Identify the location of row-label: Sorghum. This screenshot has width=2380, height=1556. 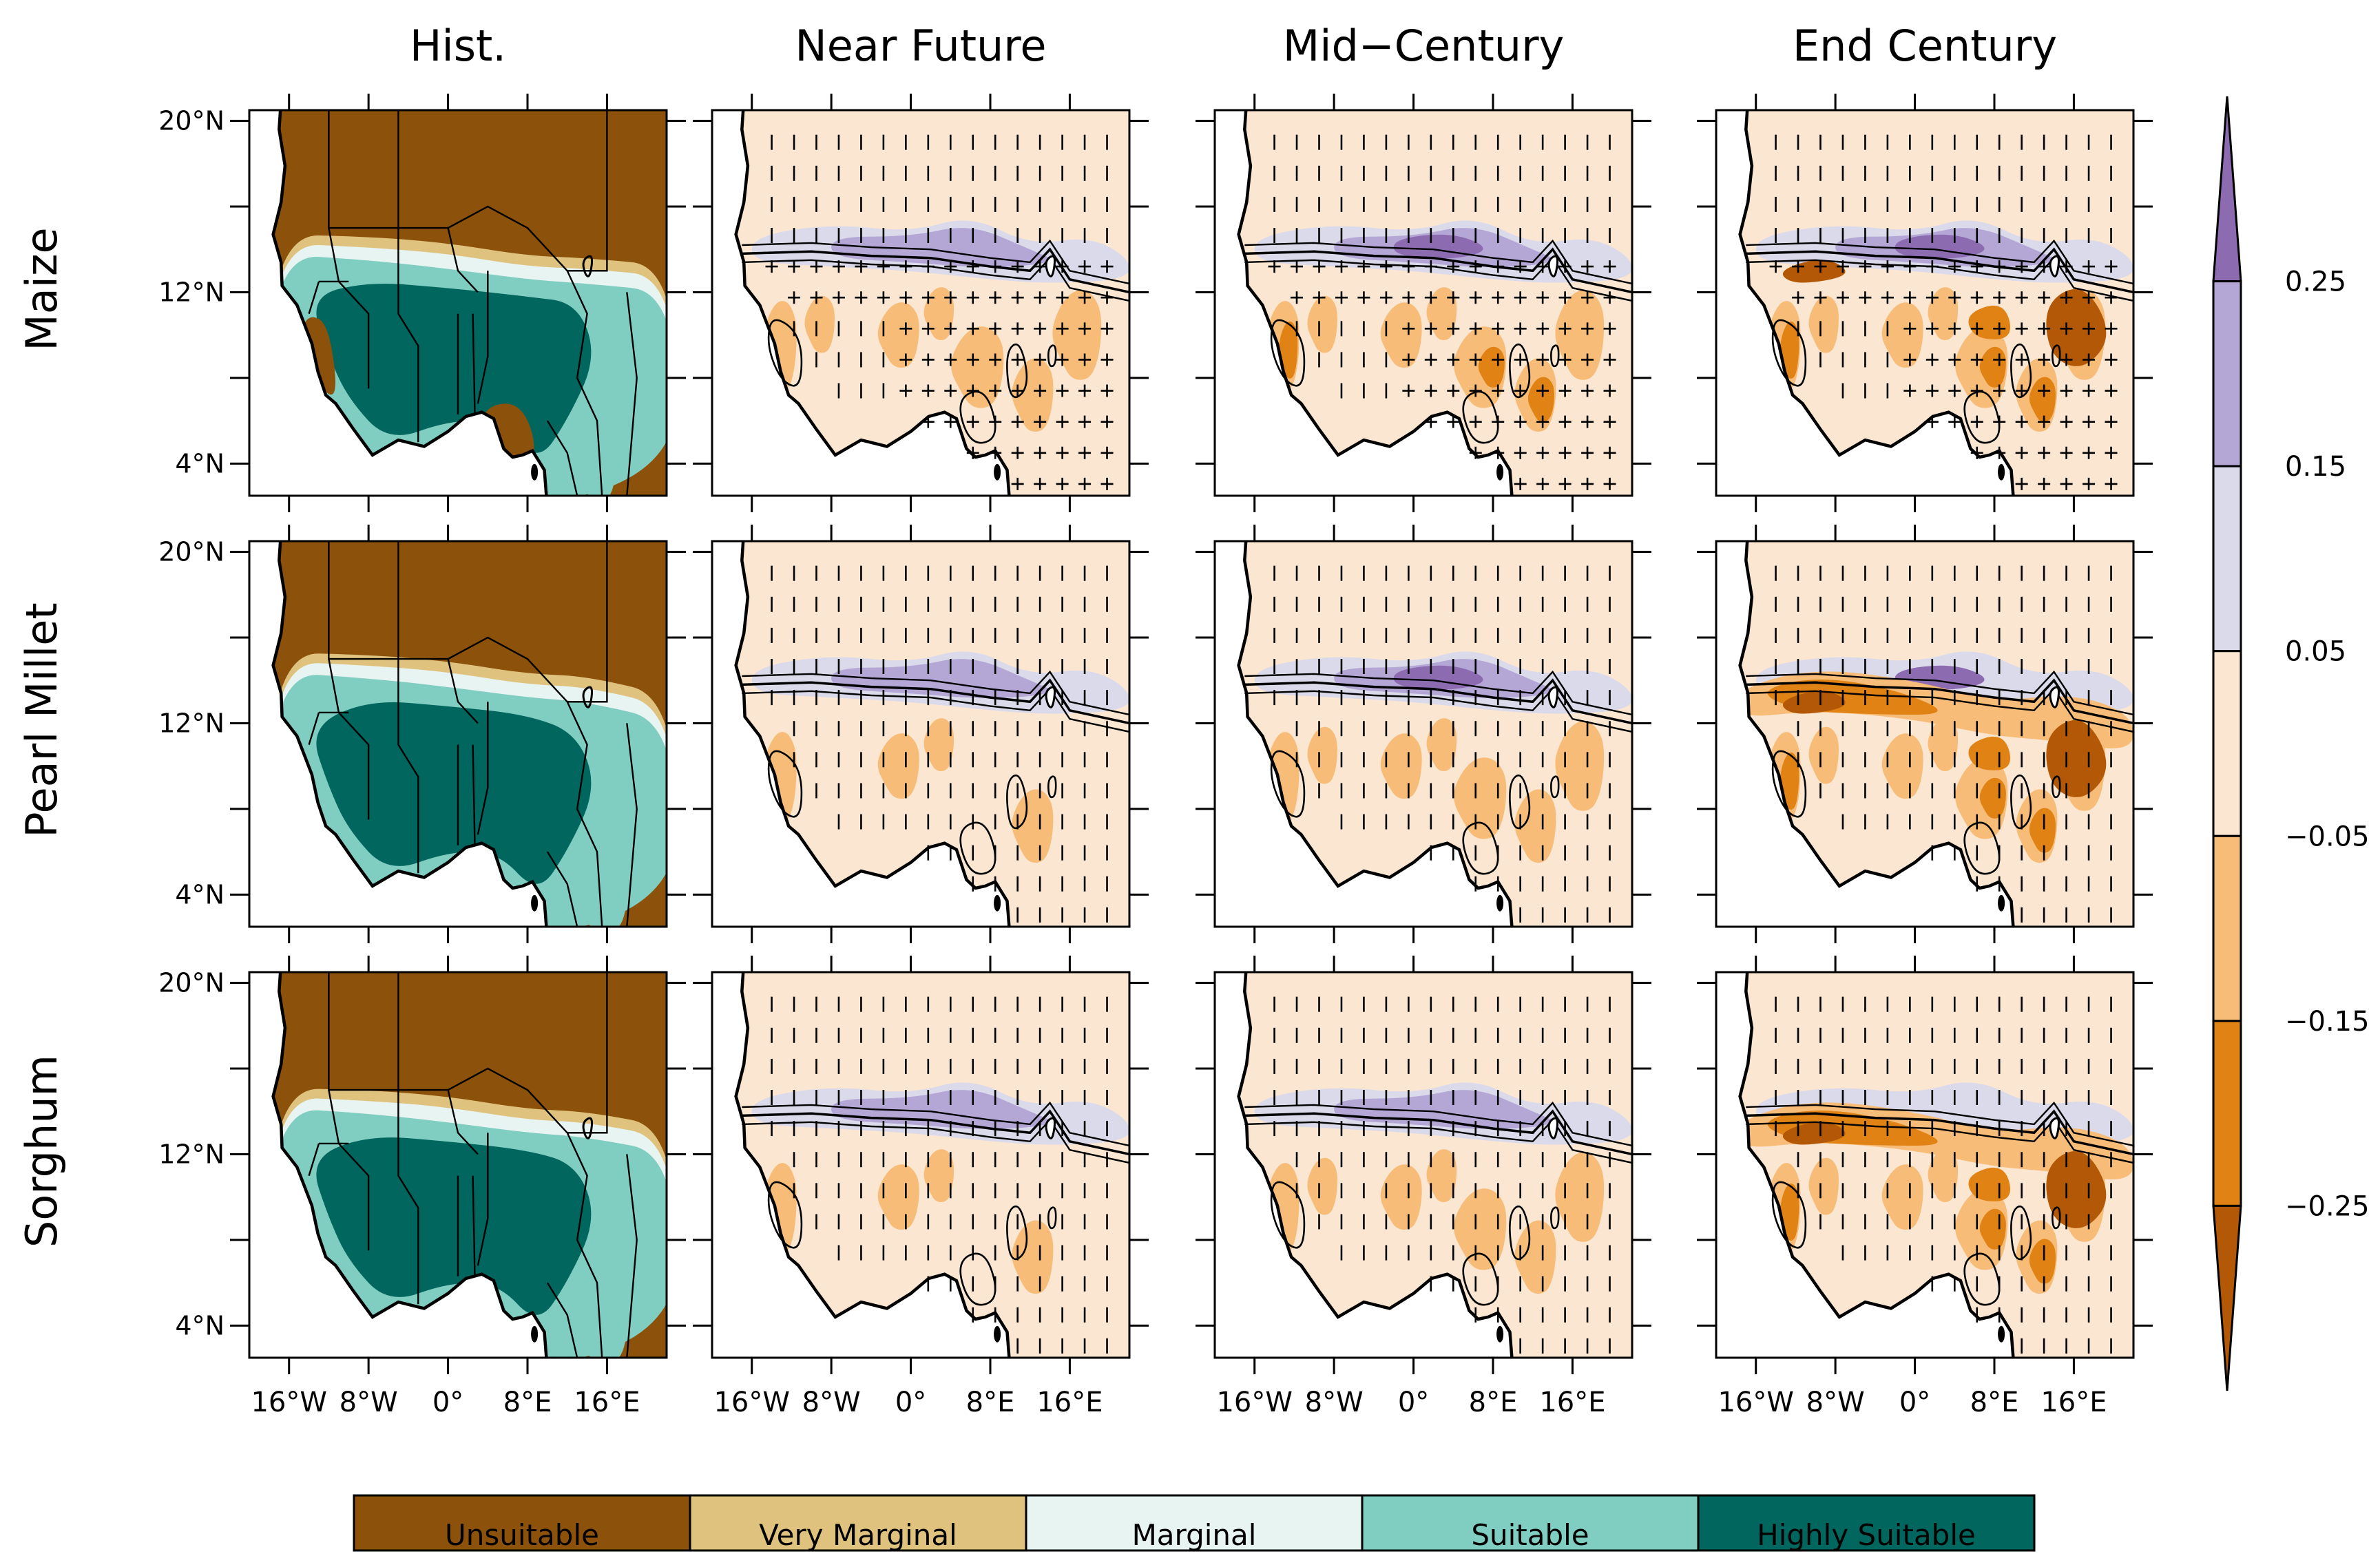
(42, 1151).